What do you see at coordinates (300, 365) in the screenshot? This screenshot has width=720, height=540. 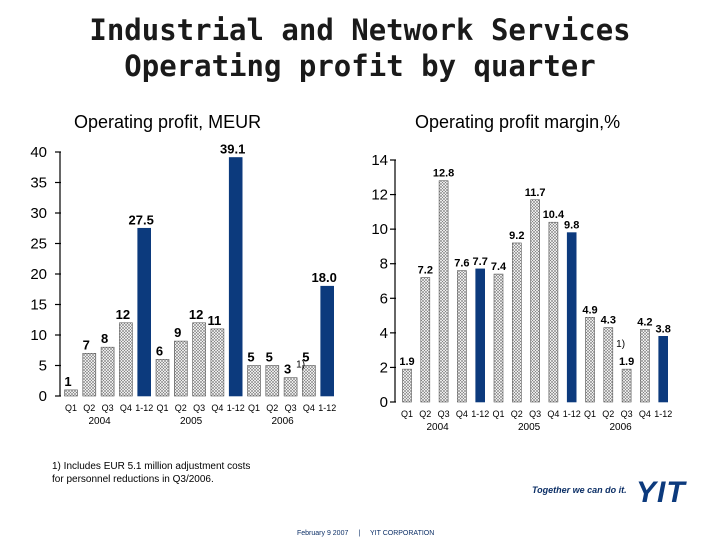 I see `footnote-marker: 1)` at bounding box center [300, 365].